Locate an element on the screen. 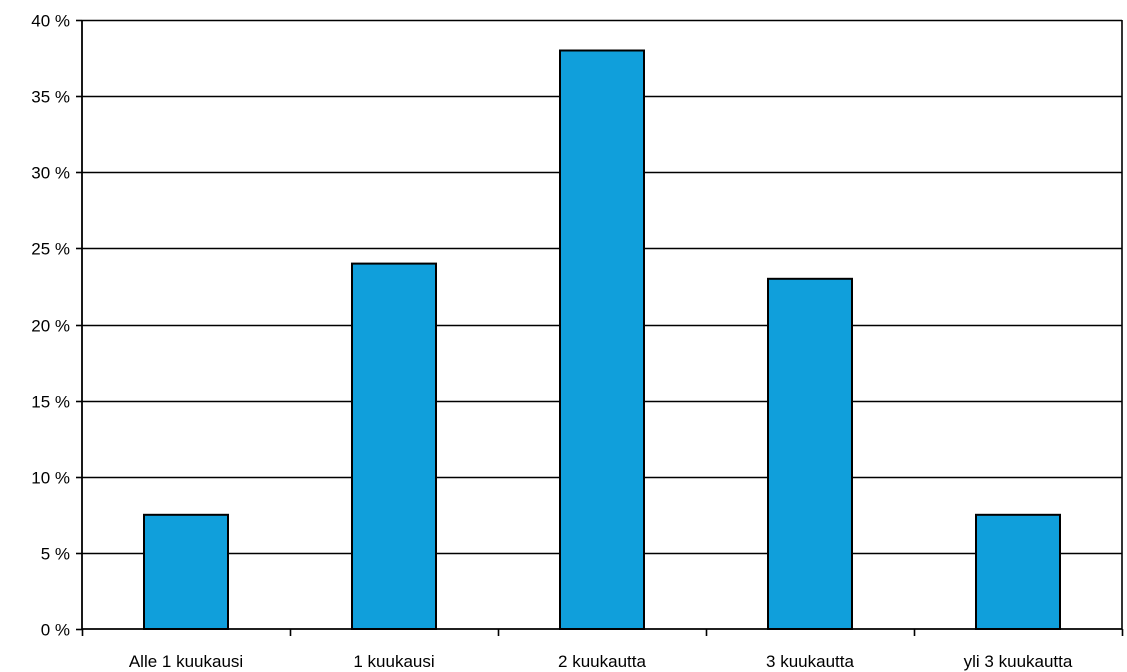 This screenshot has height=672, width=1127. y-tick-label: 35 % is located at coordinates (50, 97).